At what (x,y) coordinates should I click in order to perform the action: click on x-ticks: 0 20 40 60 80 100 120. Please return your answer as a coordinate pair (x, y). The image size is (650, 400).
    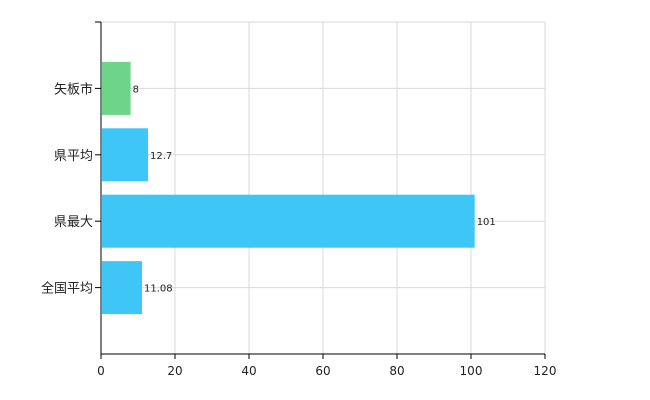
    Looking at the image, I should click on (326, 366).